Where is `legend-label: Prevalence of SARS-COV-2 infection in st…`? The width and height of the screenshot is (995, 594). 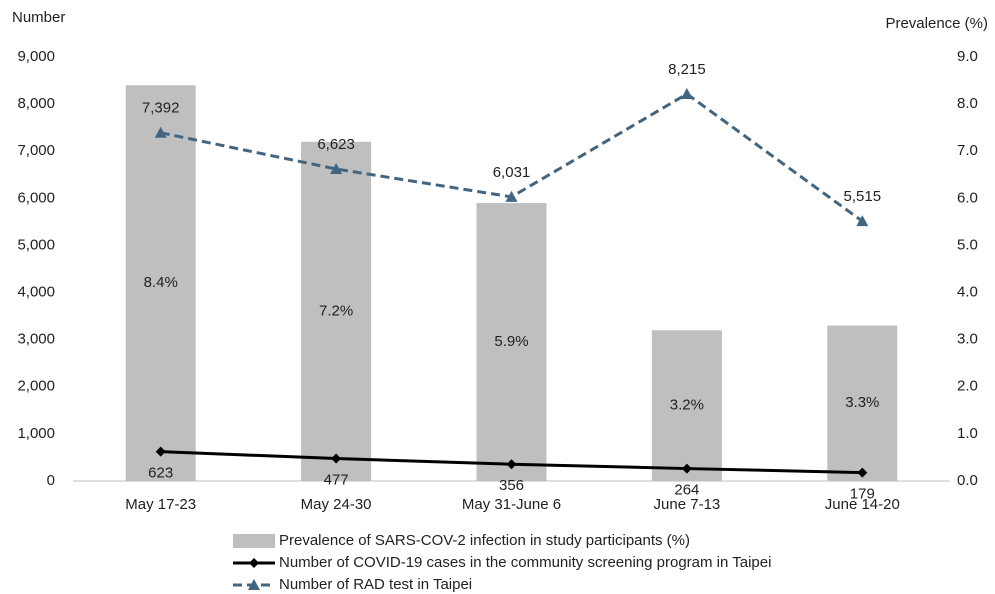
legend-label: Prevalence of SARS-COV-2 infection in st… is located at coordinates (484, 540).